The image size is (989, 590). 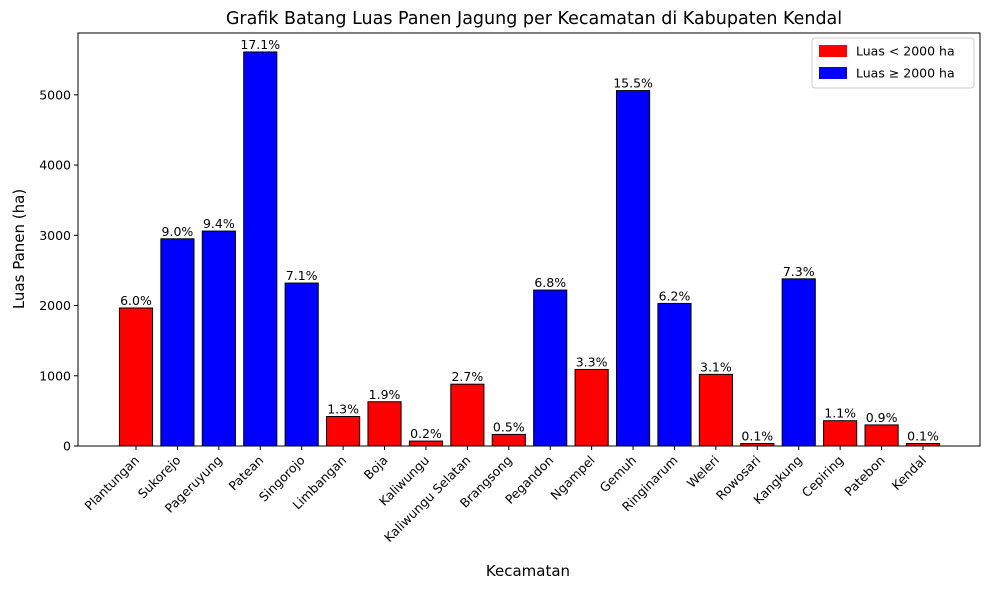 What do you see at coordinates (509, 426) in the screenshot?
I see `data-label: 0.5%` at bounding box center [509, 426].